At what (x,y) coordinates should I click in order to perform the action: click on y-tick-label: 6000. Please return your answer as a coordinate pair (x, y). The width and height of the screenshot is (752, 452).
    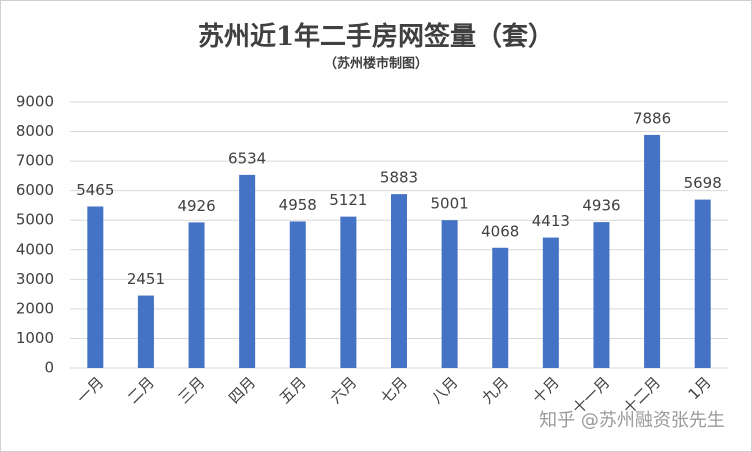
    Looking at the image, I should click on (35, 190).